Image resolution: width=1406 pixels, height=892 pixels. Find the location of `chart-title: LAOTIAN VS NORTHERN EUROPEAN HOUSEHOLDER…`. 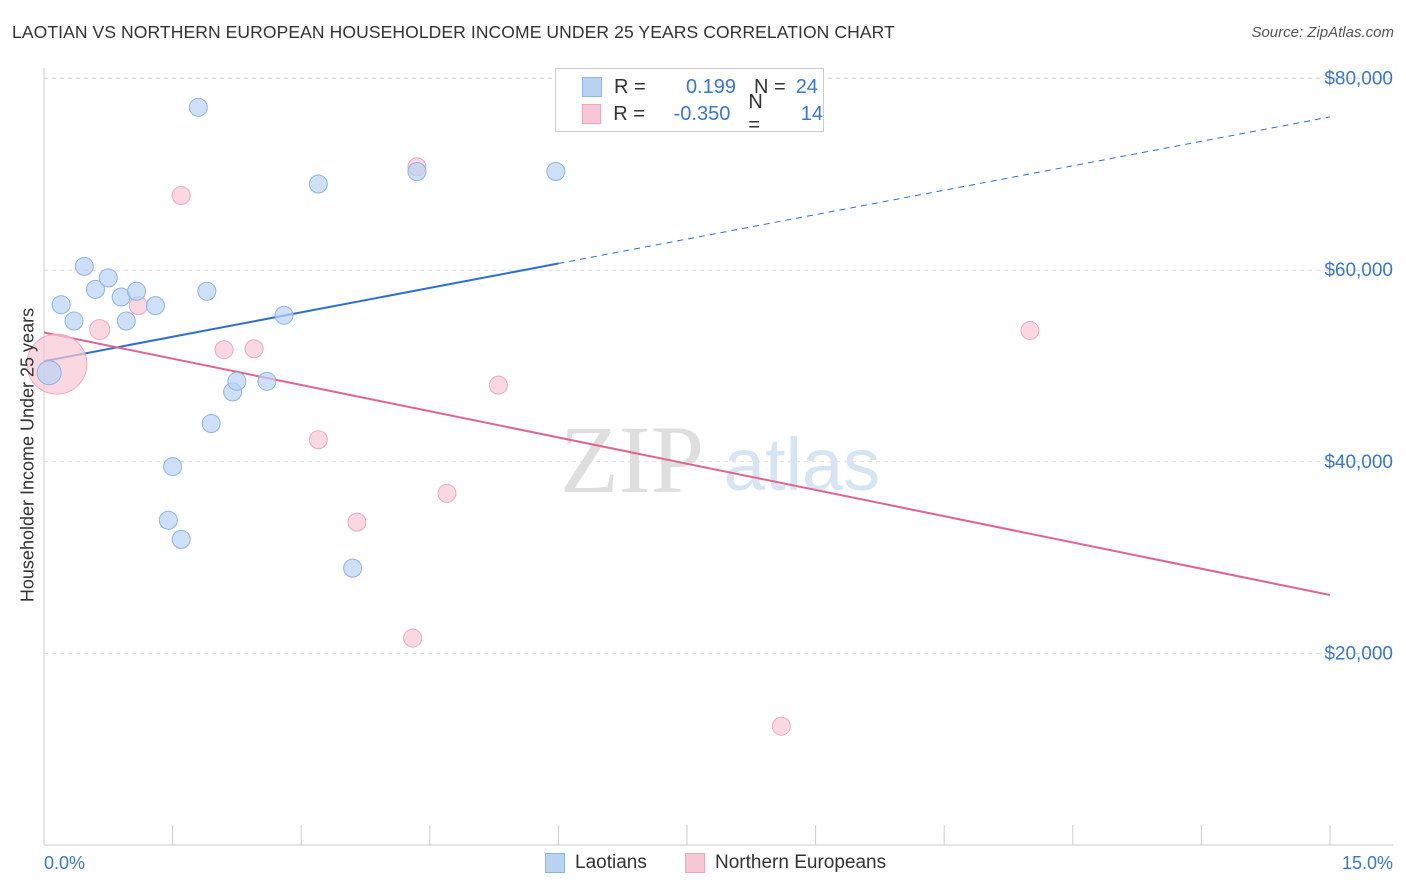

chart-title: LAOTIAN VS NORTHERN EUROPEAN HOUSEHOLDER… is located at coordinates (453, 32).